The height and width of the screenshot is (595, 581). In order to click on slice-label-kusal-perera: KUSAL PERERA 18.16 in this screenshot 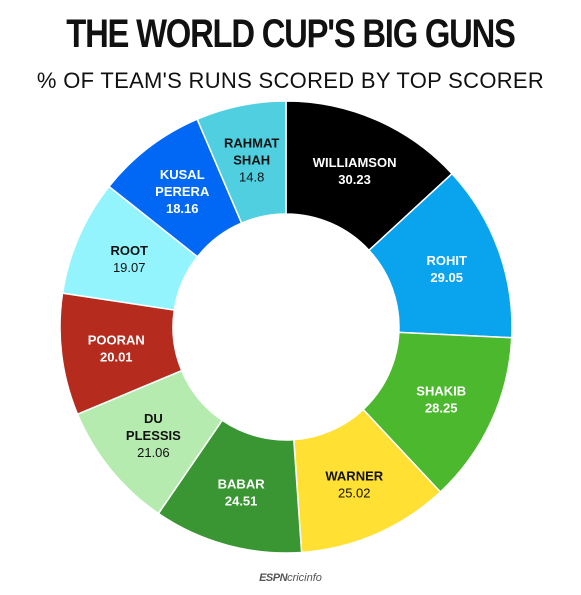, I will do `click(182, 191)`.